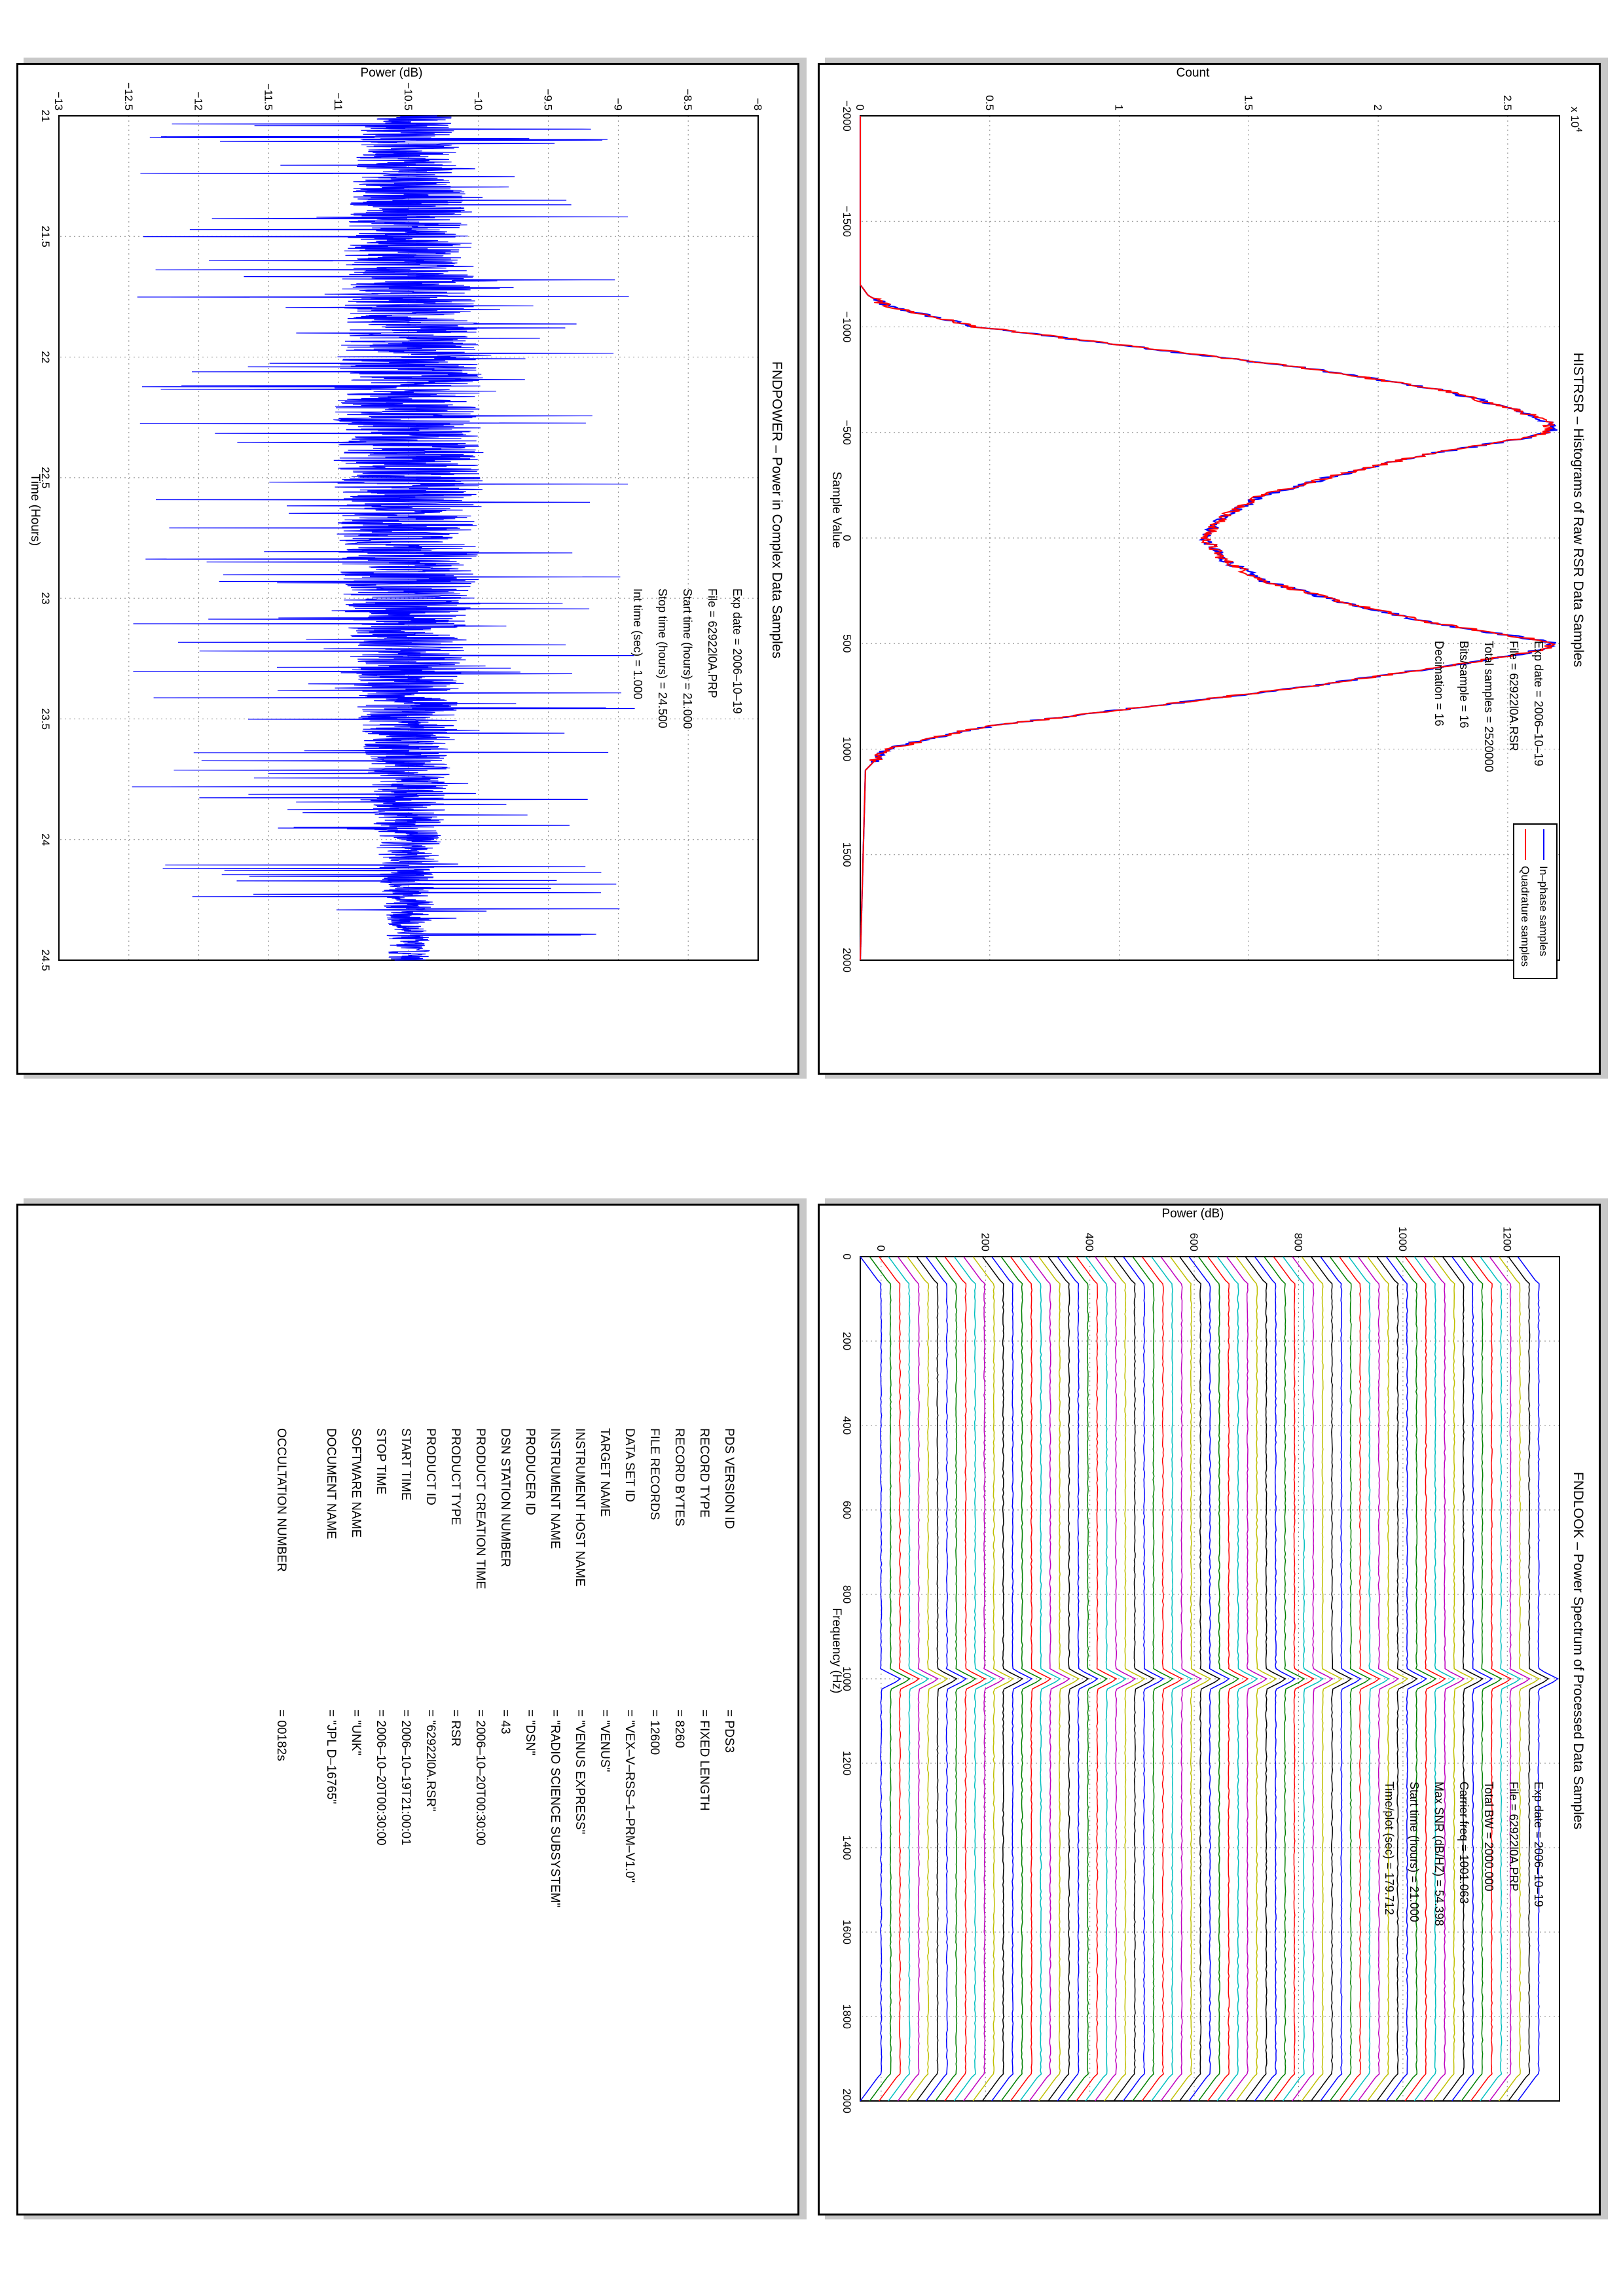  What do you see at coordinates (637, 644) in the screenshot?
I see `fndpower-annotation: Int time (sec) = 1.000` at bounding box center [637, 644].